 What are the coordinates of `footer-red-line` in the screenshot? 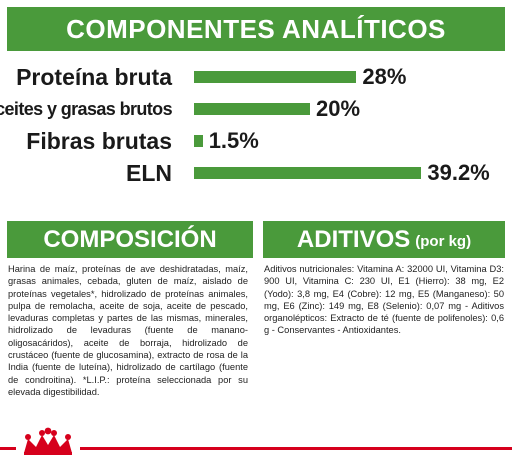 It's located at (256, 448).